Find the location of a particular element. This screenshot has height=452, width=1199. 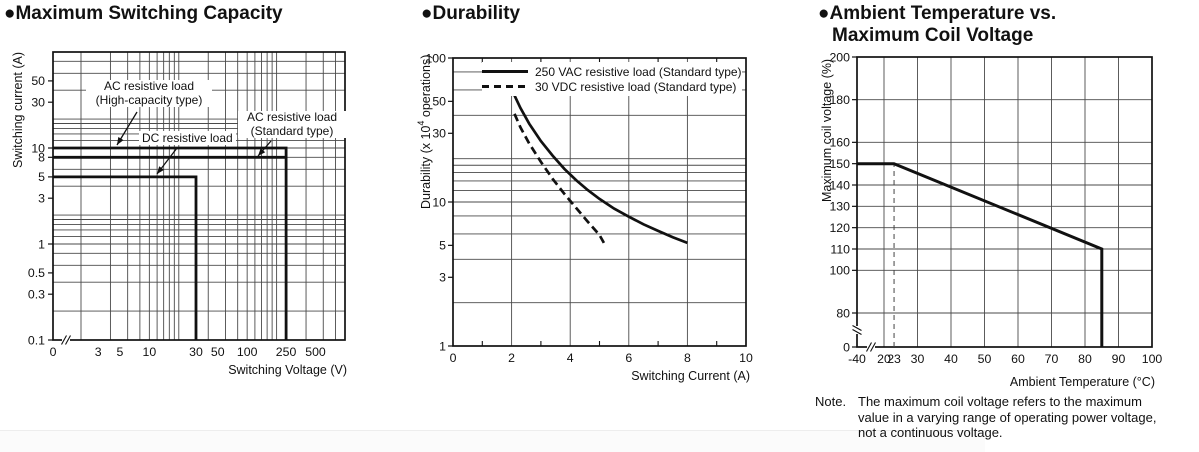

bottom-divider-band is located at coordinates (492, 441).